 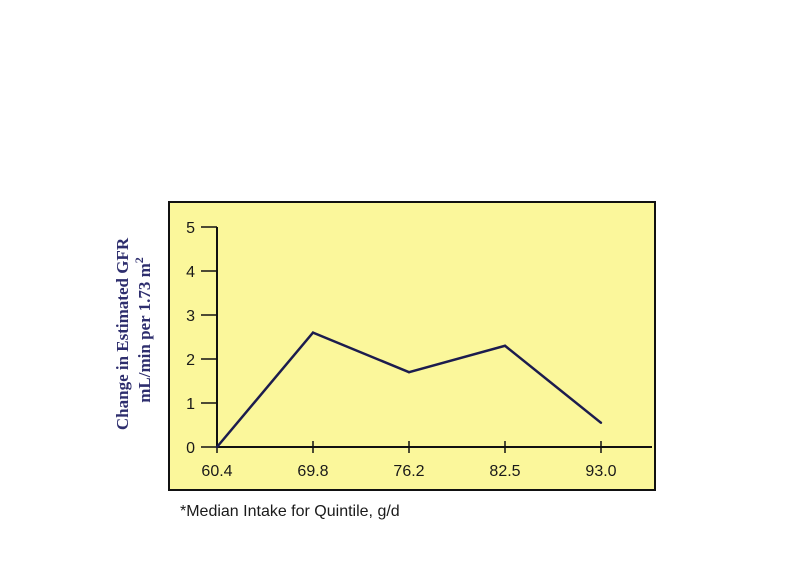 What do you see at coordinates (190, 272) in the screenshot?
I see `y-tick-label: 4` at bounding box center [190, 272].